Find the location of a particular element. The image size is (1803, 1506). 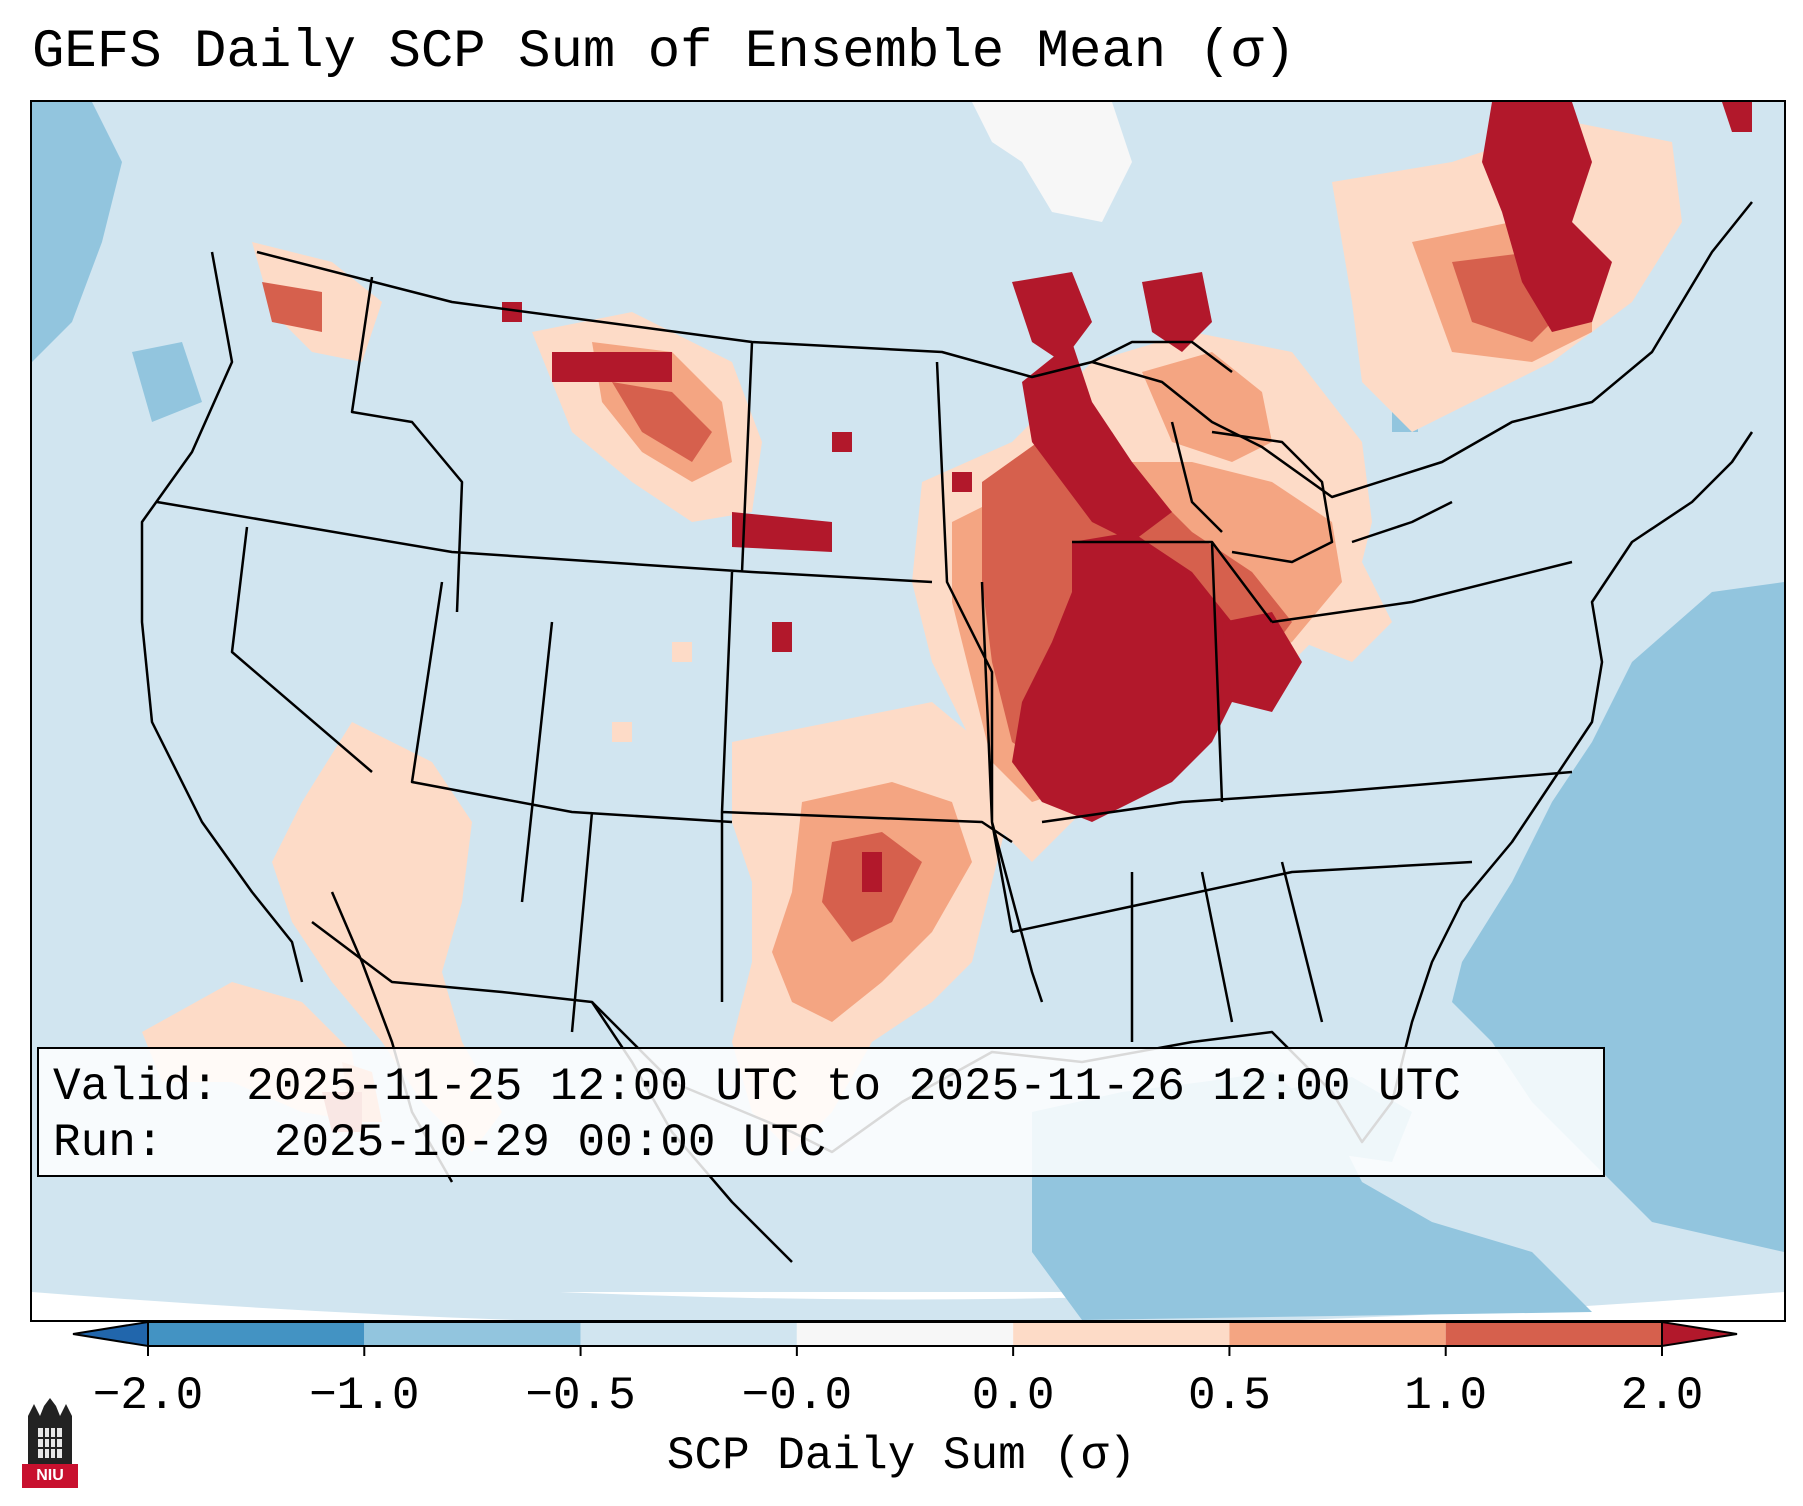

niu-logo: NIU is located at coordinates (50, 1442).